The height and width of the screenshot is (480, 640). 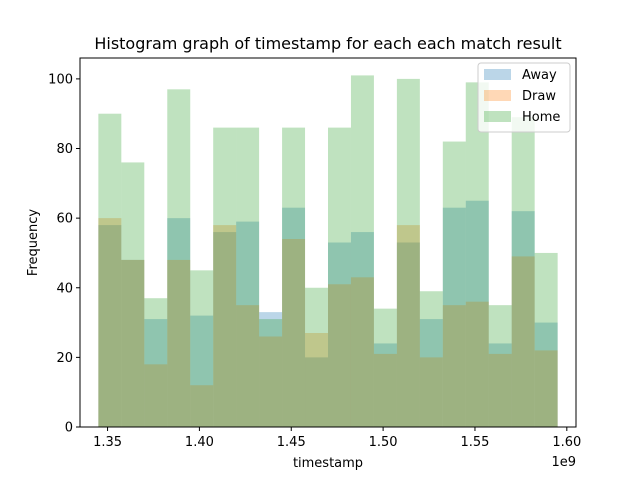 I want to click on legend-swatch-home, so click(x=497, y=116).